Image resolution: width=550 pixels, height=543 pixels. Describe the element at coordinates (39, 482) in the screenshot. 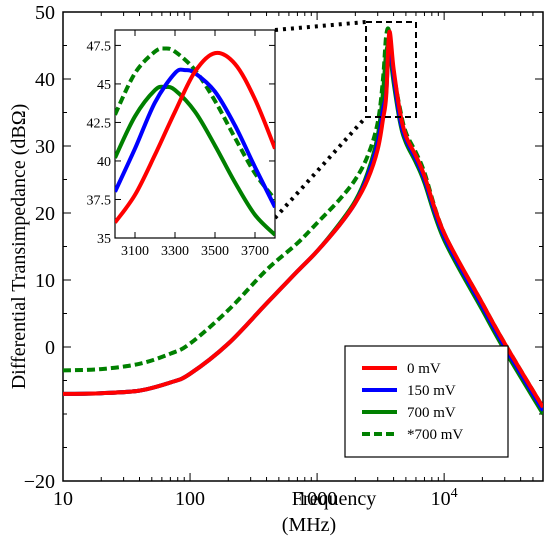

I see `y-tick-label: −20` at that location.